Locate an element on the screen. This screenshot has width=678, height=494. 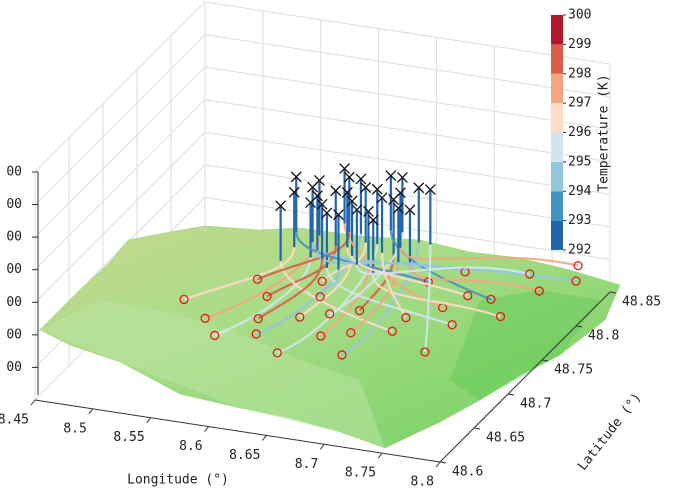
y-tick-label: 48.7 is located at coordinates (535, 404).